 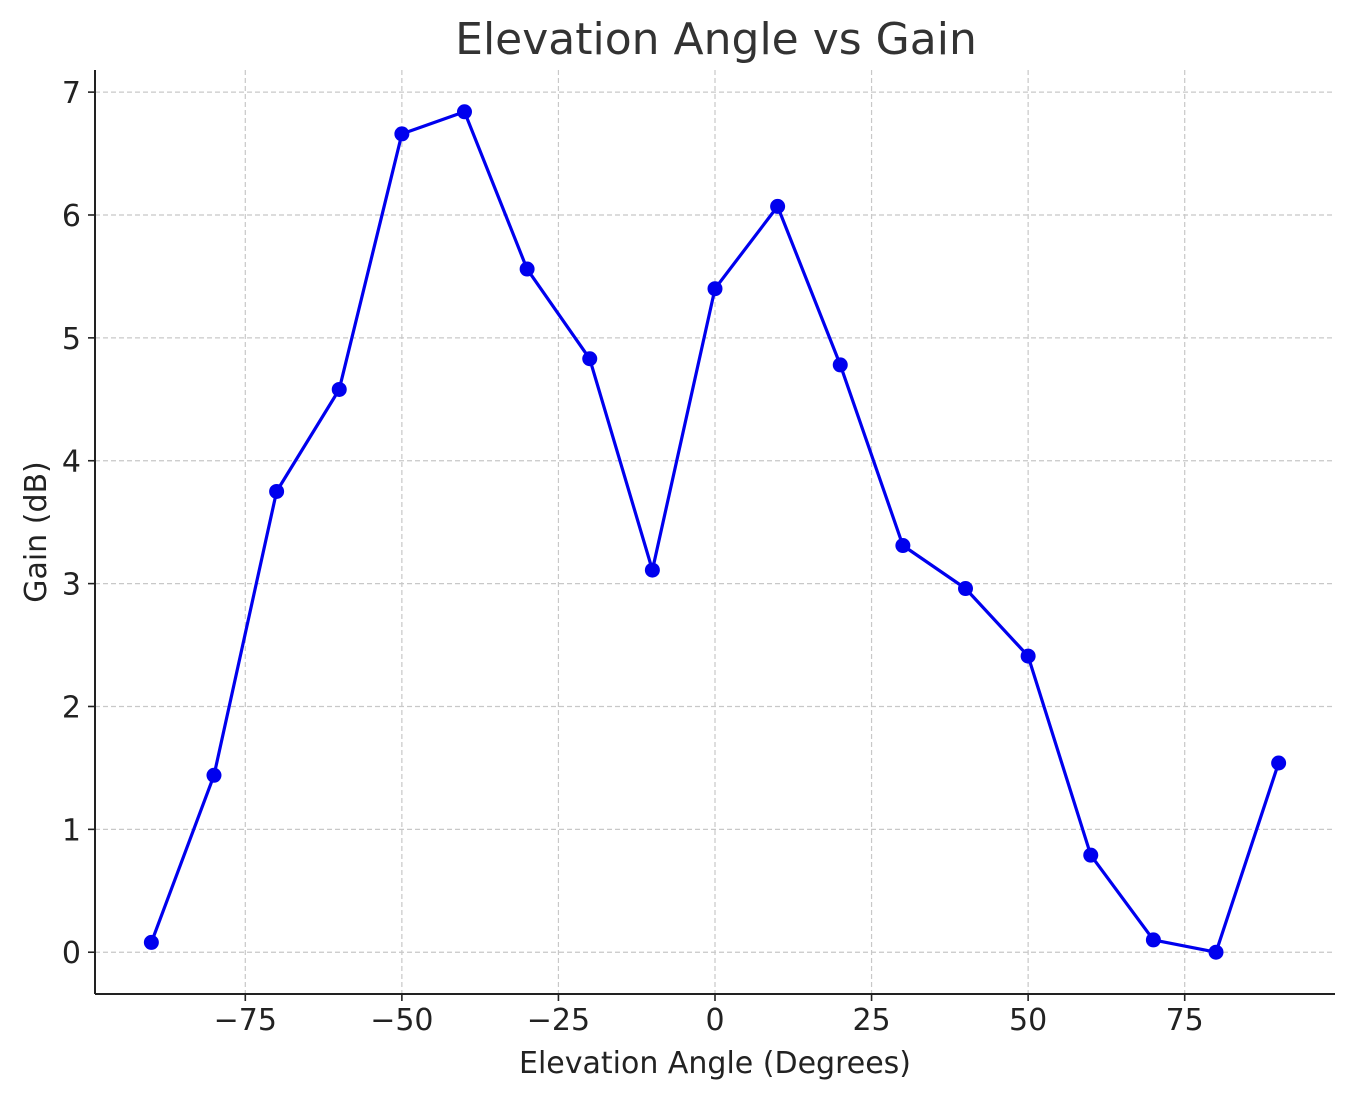 I want to click on x-tick-label: 75, so click(x=1185, y=1020).